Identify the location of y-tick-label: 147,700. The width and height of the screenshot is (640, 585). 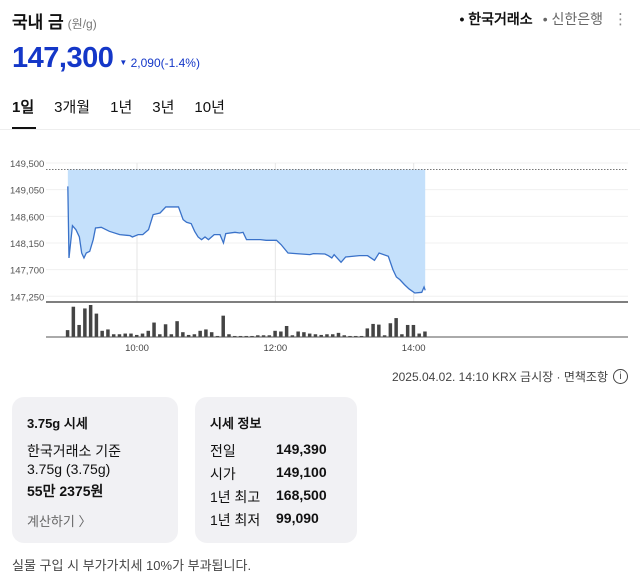
(27, 271).